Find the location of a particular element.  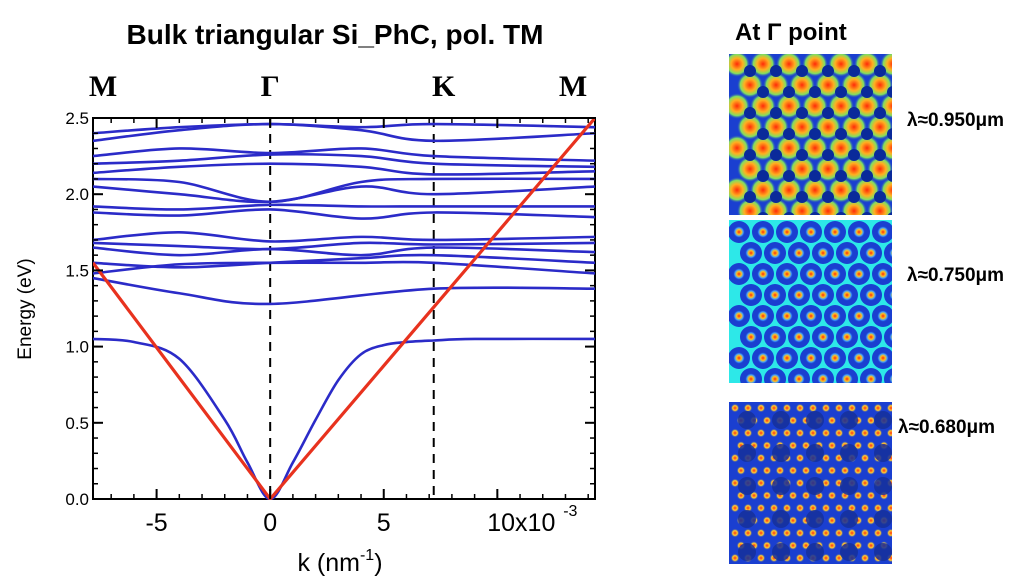

symmetry-label-Γ: Γ is located at coordinates (270, 86).